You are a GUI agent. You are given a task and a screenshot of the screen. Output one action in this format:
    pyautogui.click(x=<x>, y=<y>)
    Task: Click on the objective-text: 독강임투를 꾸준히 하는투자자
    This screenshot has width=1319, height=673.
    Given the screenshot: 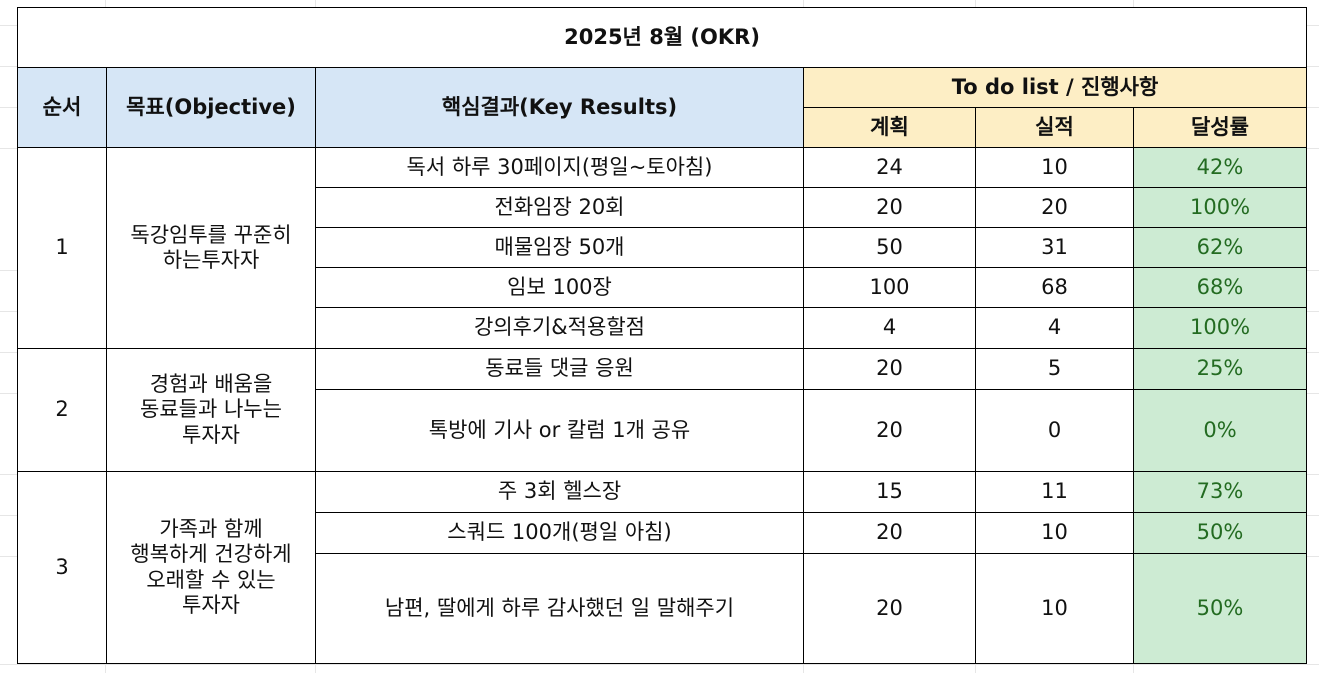 What is the action you would take?
    pyautogui.click(x=211, y=247)
    